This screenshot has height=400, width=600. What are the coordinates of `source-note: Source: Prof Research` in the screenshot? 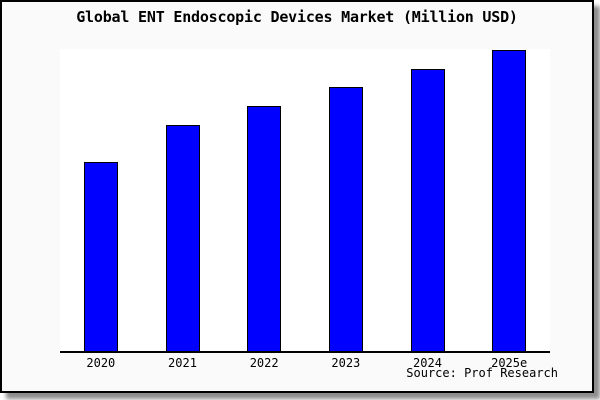 It's located at (482, 373).